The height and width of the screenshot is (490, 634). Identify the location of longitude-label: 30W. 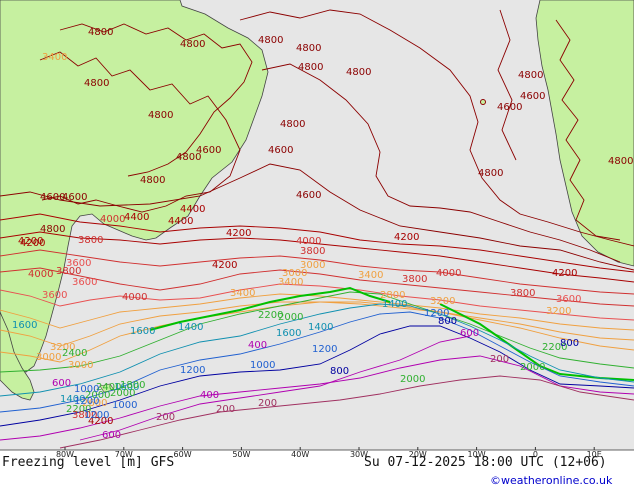
(359, 454).